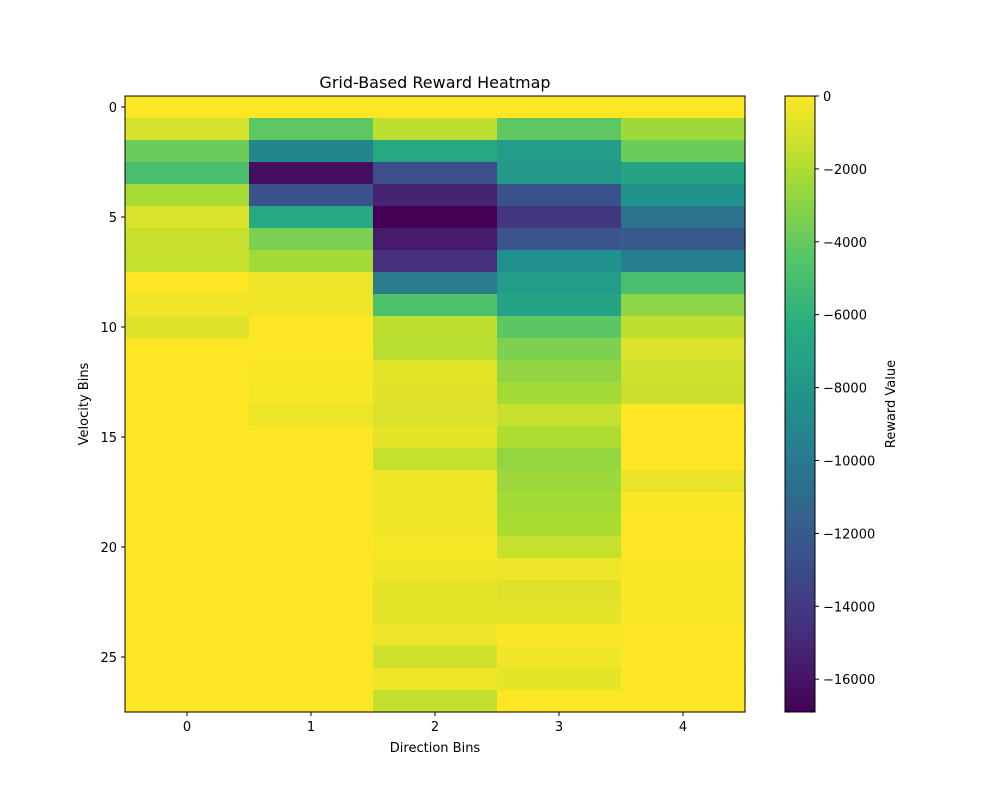 Image resolution: width=1000 pixels, height=800 pixels. I want to click on colorbar-tick-label: −6000, so click(845, 316).